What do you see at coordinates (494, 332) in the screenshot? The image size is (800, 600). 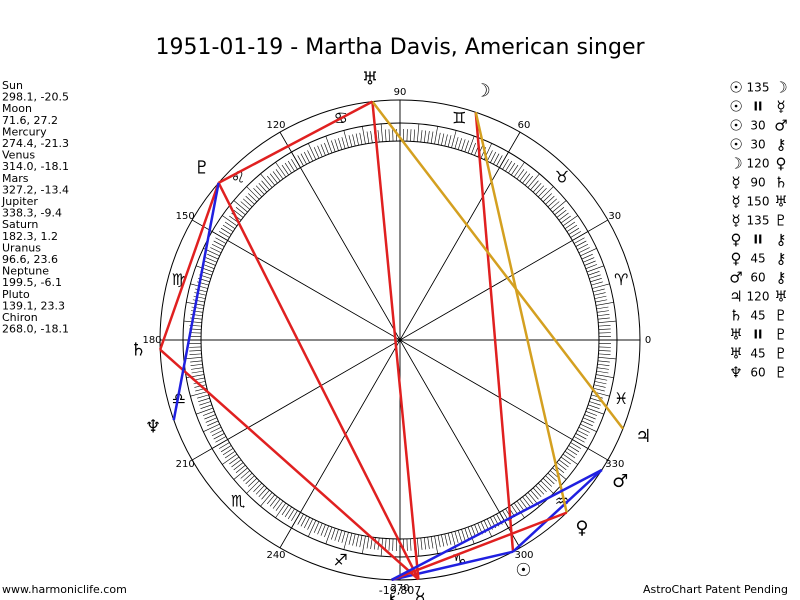 I see `aspect-line` at bounding box center [494, 332].